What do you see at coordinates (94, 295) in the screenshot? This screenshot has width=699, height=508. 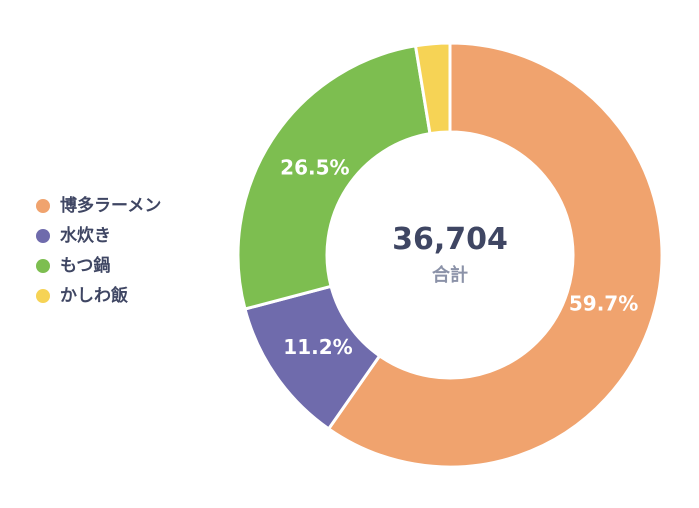 I see `legend-label: かしわ飯` at bounding box center [94, 295].